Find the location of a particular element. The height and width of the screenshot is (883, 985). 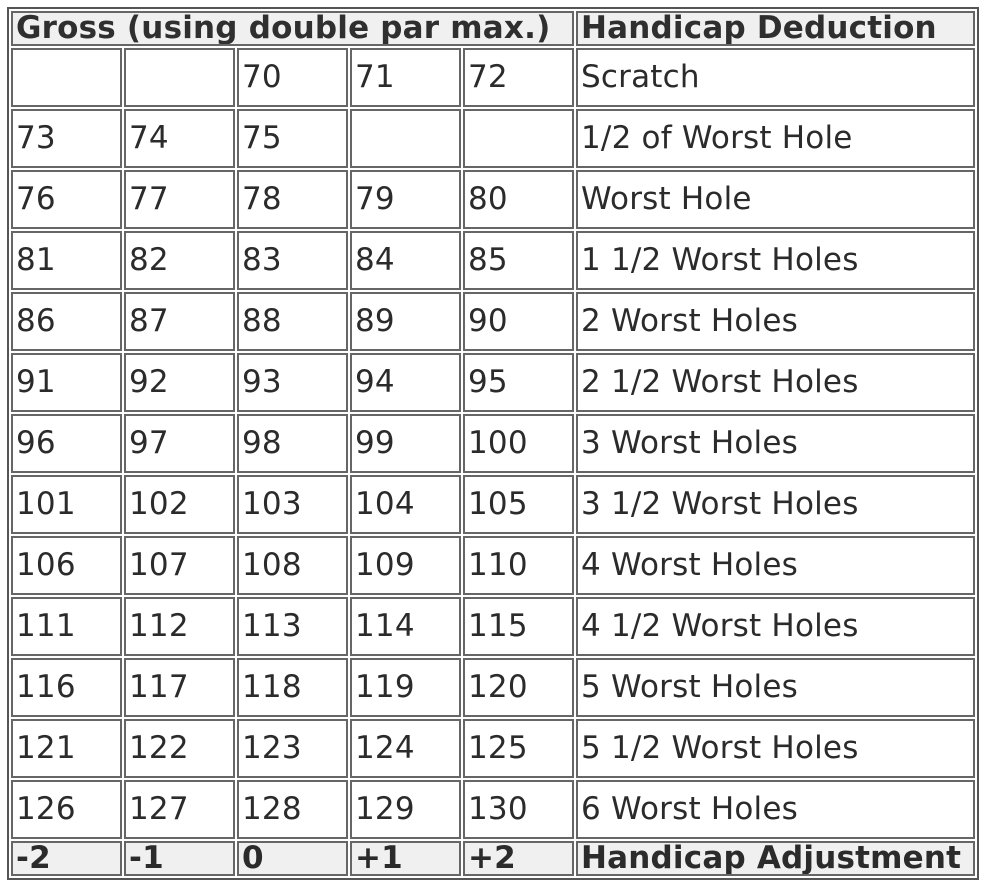

table-row: 116 117 118 119 120 5 Worst Holes is located at coordinates (493, 687).